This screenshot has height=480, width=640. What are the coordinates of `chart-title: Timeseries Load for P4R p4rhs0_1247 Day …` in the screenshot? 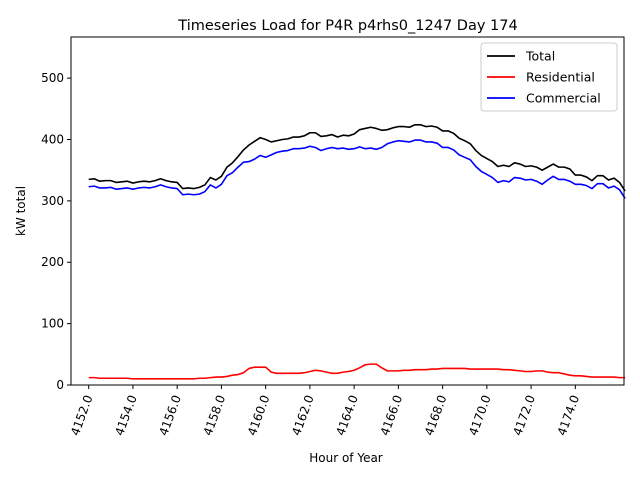 It's located at (347, 26).